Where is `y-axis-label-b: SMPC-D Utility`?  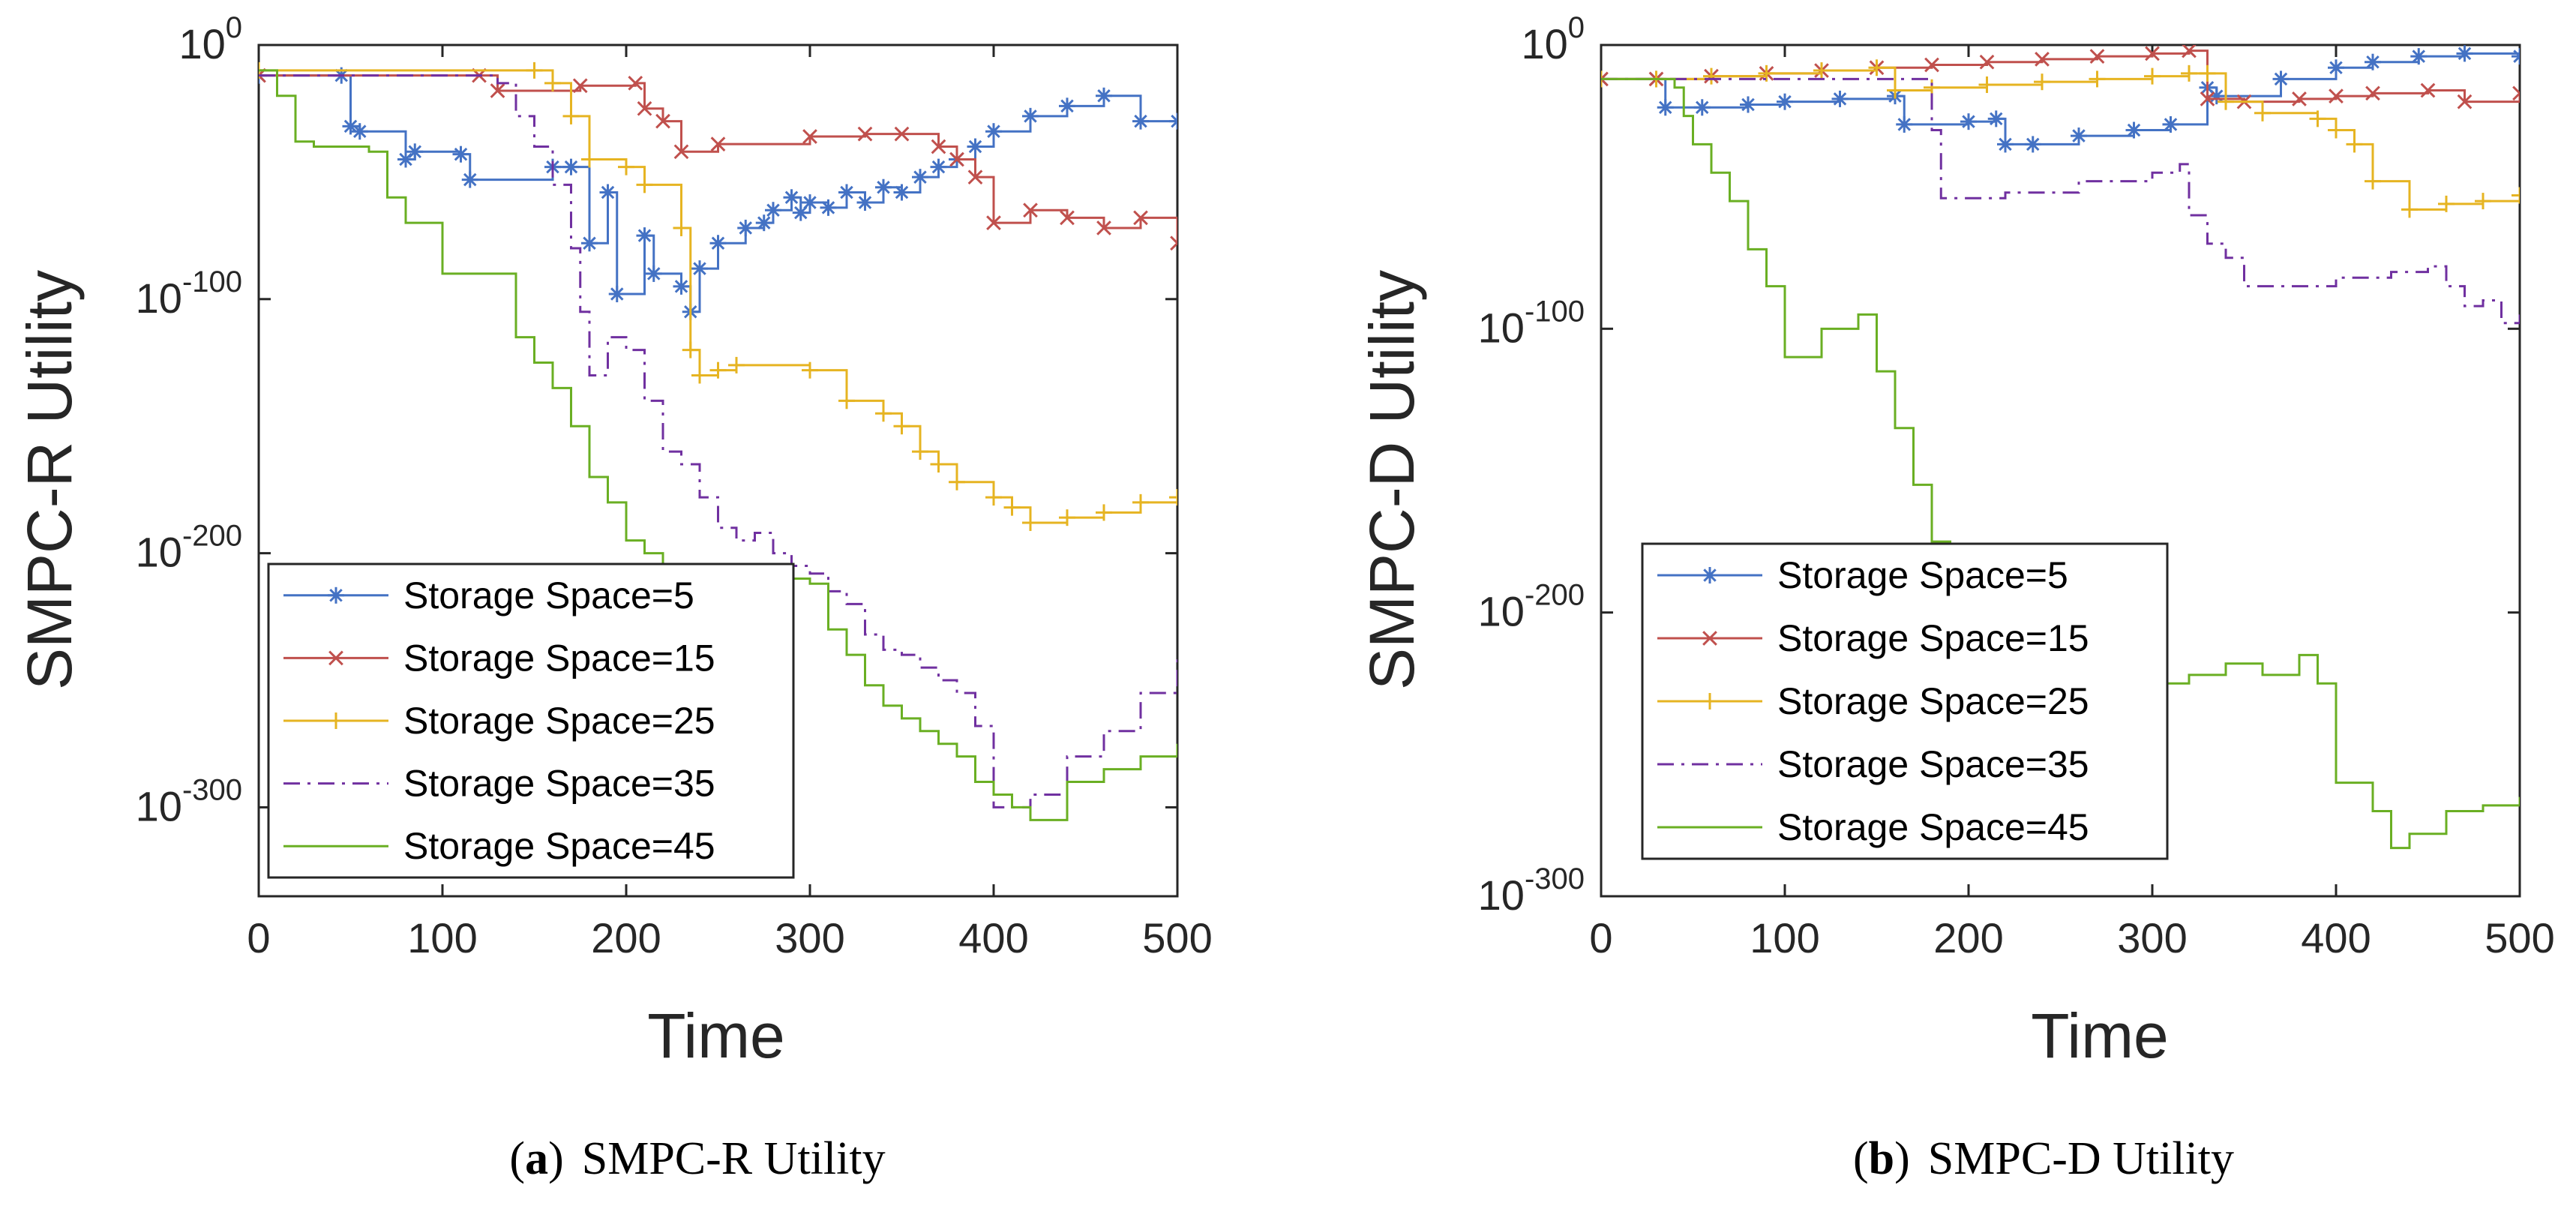
y-axis-label-b: SMPC-D Utility is located at coordinates (1392, 480).